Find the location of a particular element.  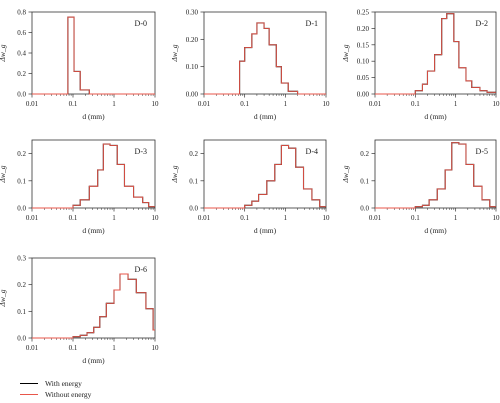

chart-panel-5: 0.01 0.1 1 10 0.0 0.1 0.2 d (mm) Δw_g D-5 is located at coordinates (420, 187).